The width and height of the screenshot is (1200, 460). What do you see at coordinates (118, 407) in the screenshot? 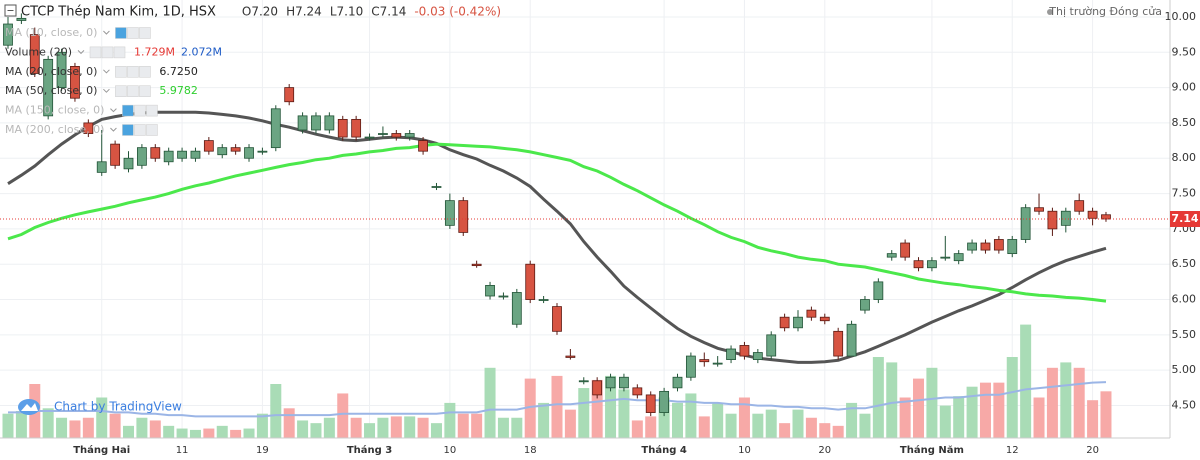
I see `watermark: Chart by TradingView` at bounding box center [118, 407].